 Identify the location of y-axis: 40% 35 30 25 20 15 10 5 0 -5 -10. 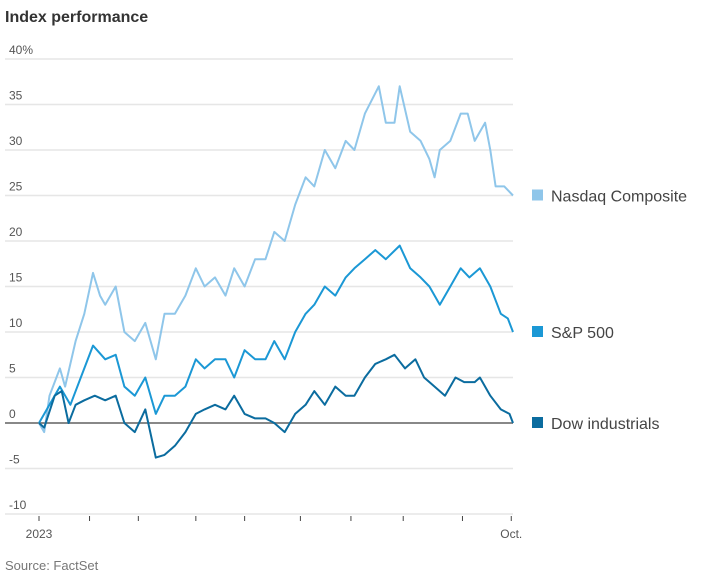
(21, 277).